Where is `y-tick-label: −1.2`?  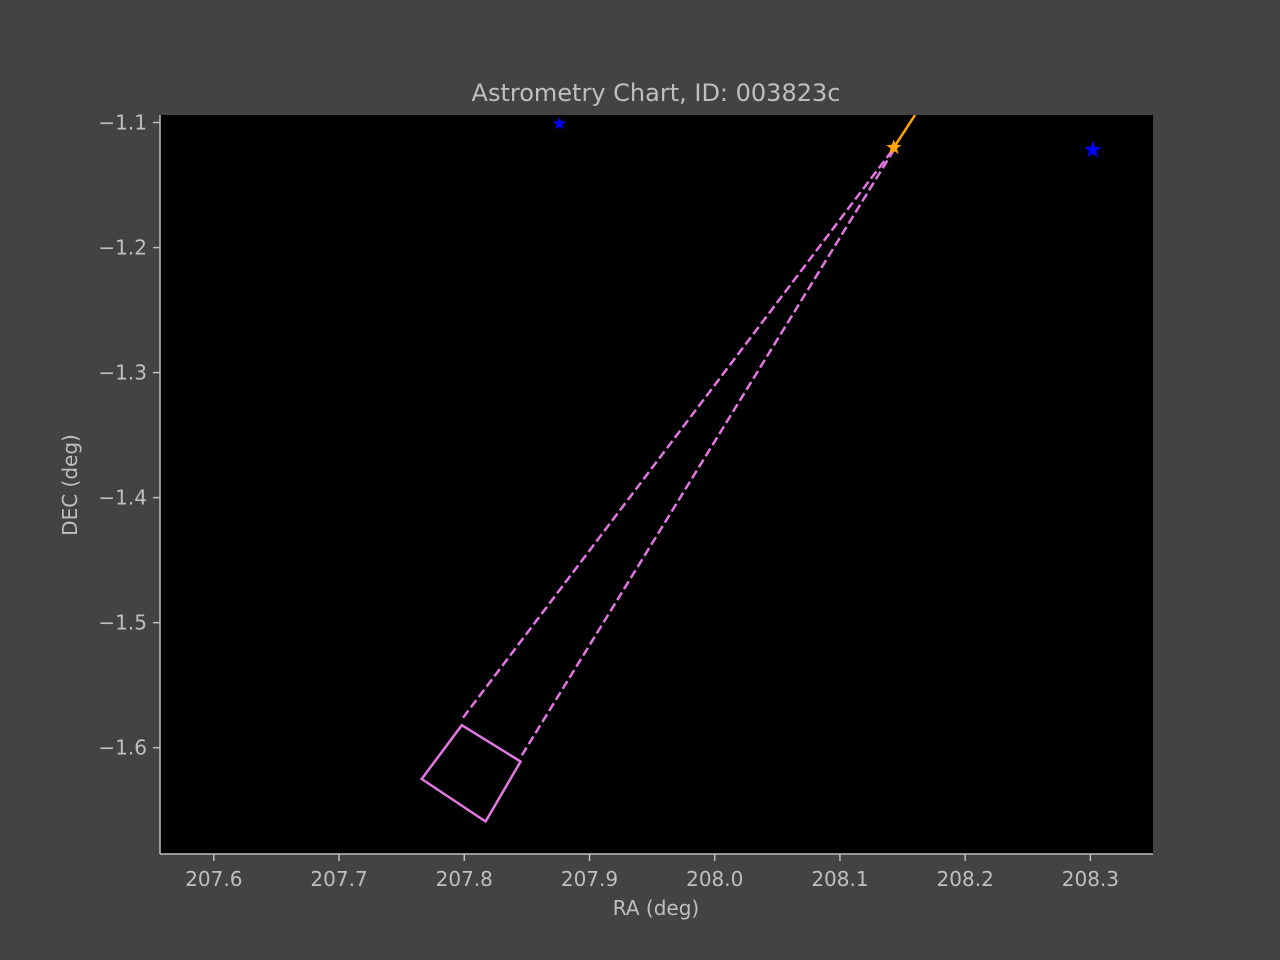 y-tick-label: −1.2 is located at coordinates (122, 248).